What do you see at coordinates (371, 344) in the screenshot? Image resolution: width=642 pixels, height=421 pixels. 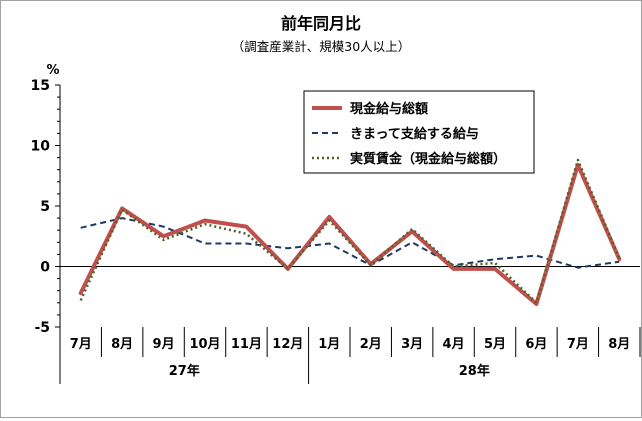 I see `x-tick-label: 2月` at bounding box center [371, 344].